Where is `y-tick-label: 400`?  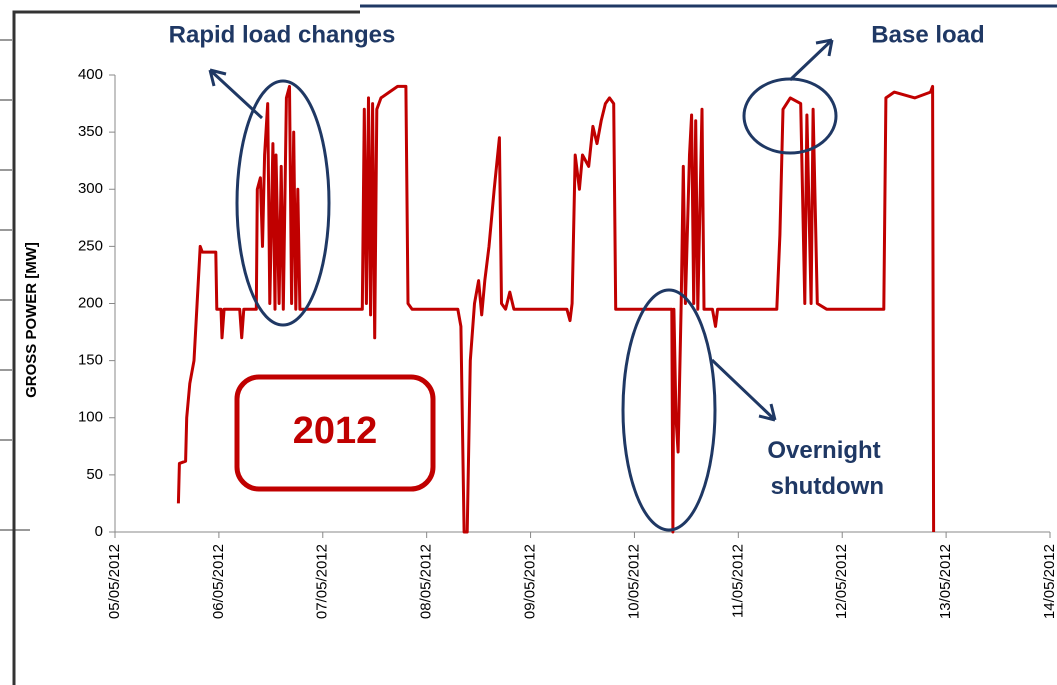 y-tick-label: 400 is located at coordinates (90, 74).